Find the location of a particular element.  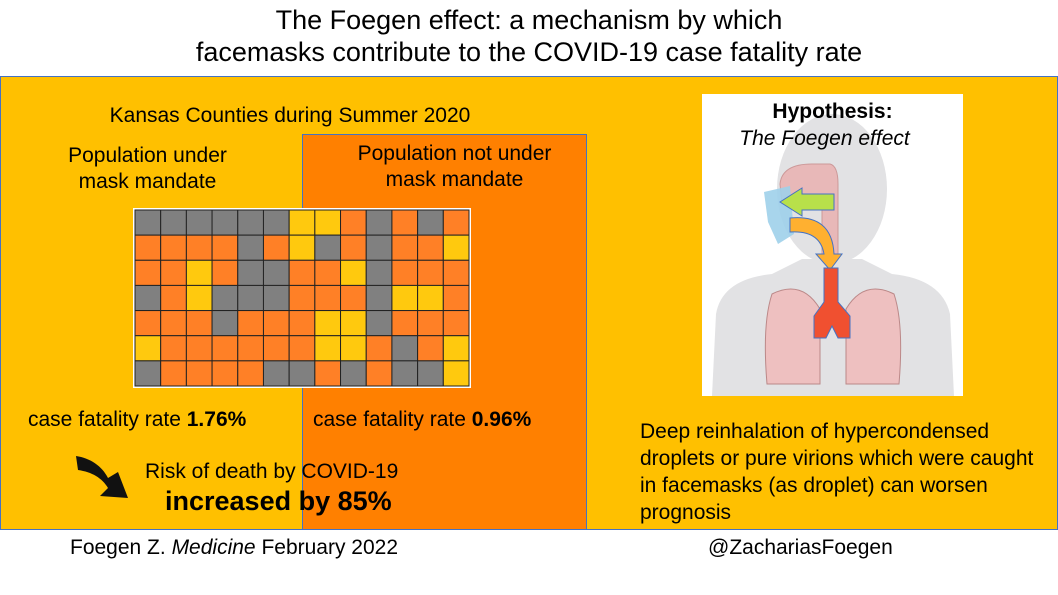

citation: Foegen Z. Medicine February 2022 is located at coordinates (234, 547).